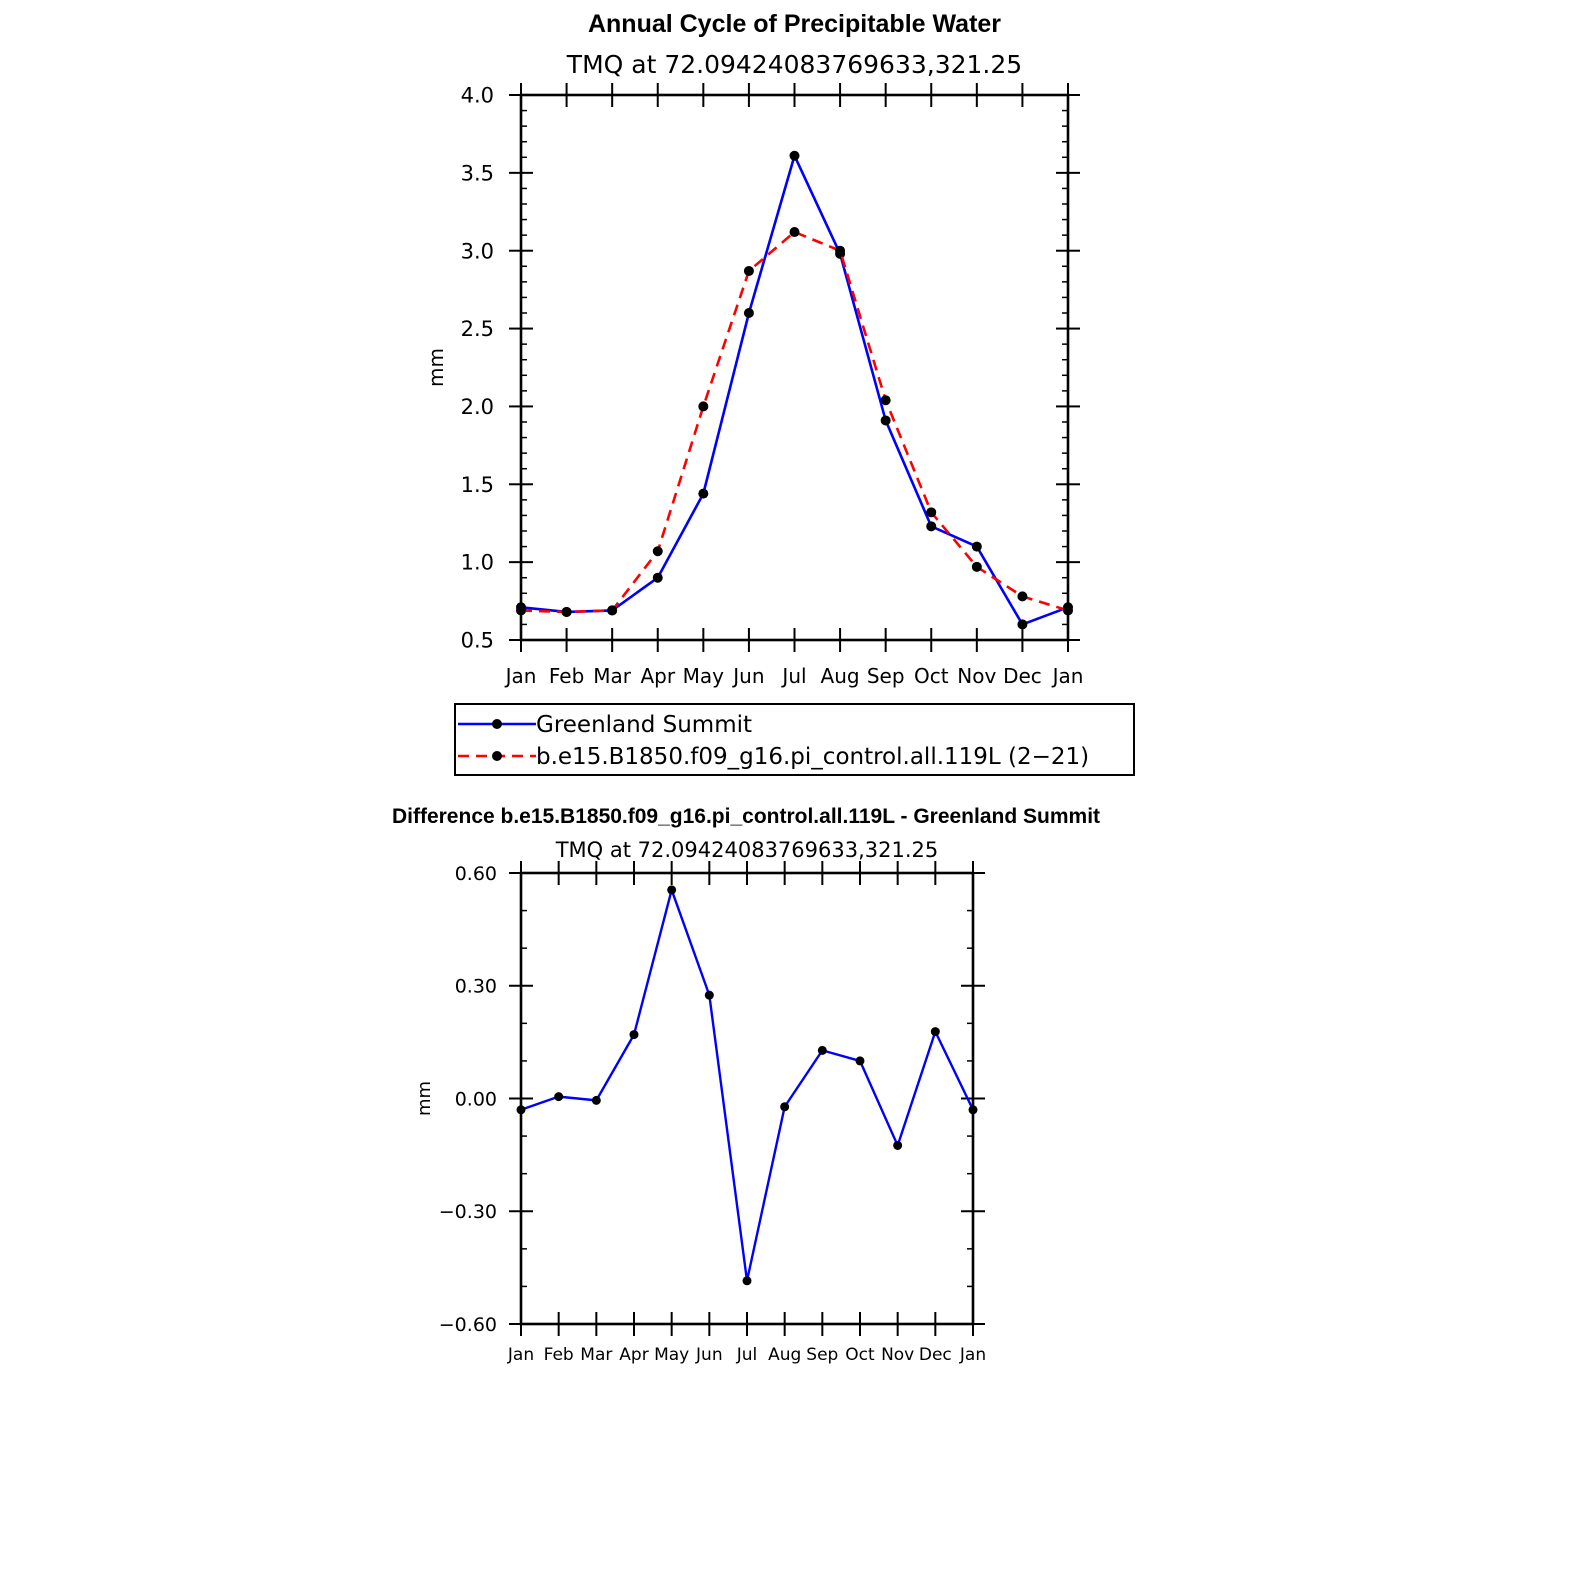 This screenshot has width=1574, height=1574. I want to click on y-tick-label: −0.30, so click(468, 1212).